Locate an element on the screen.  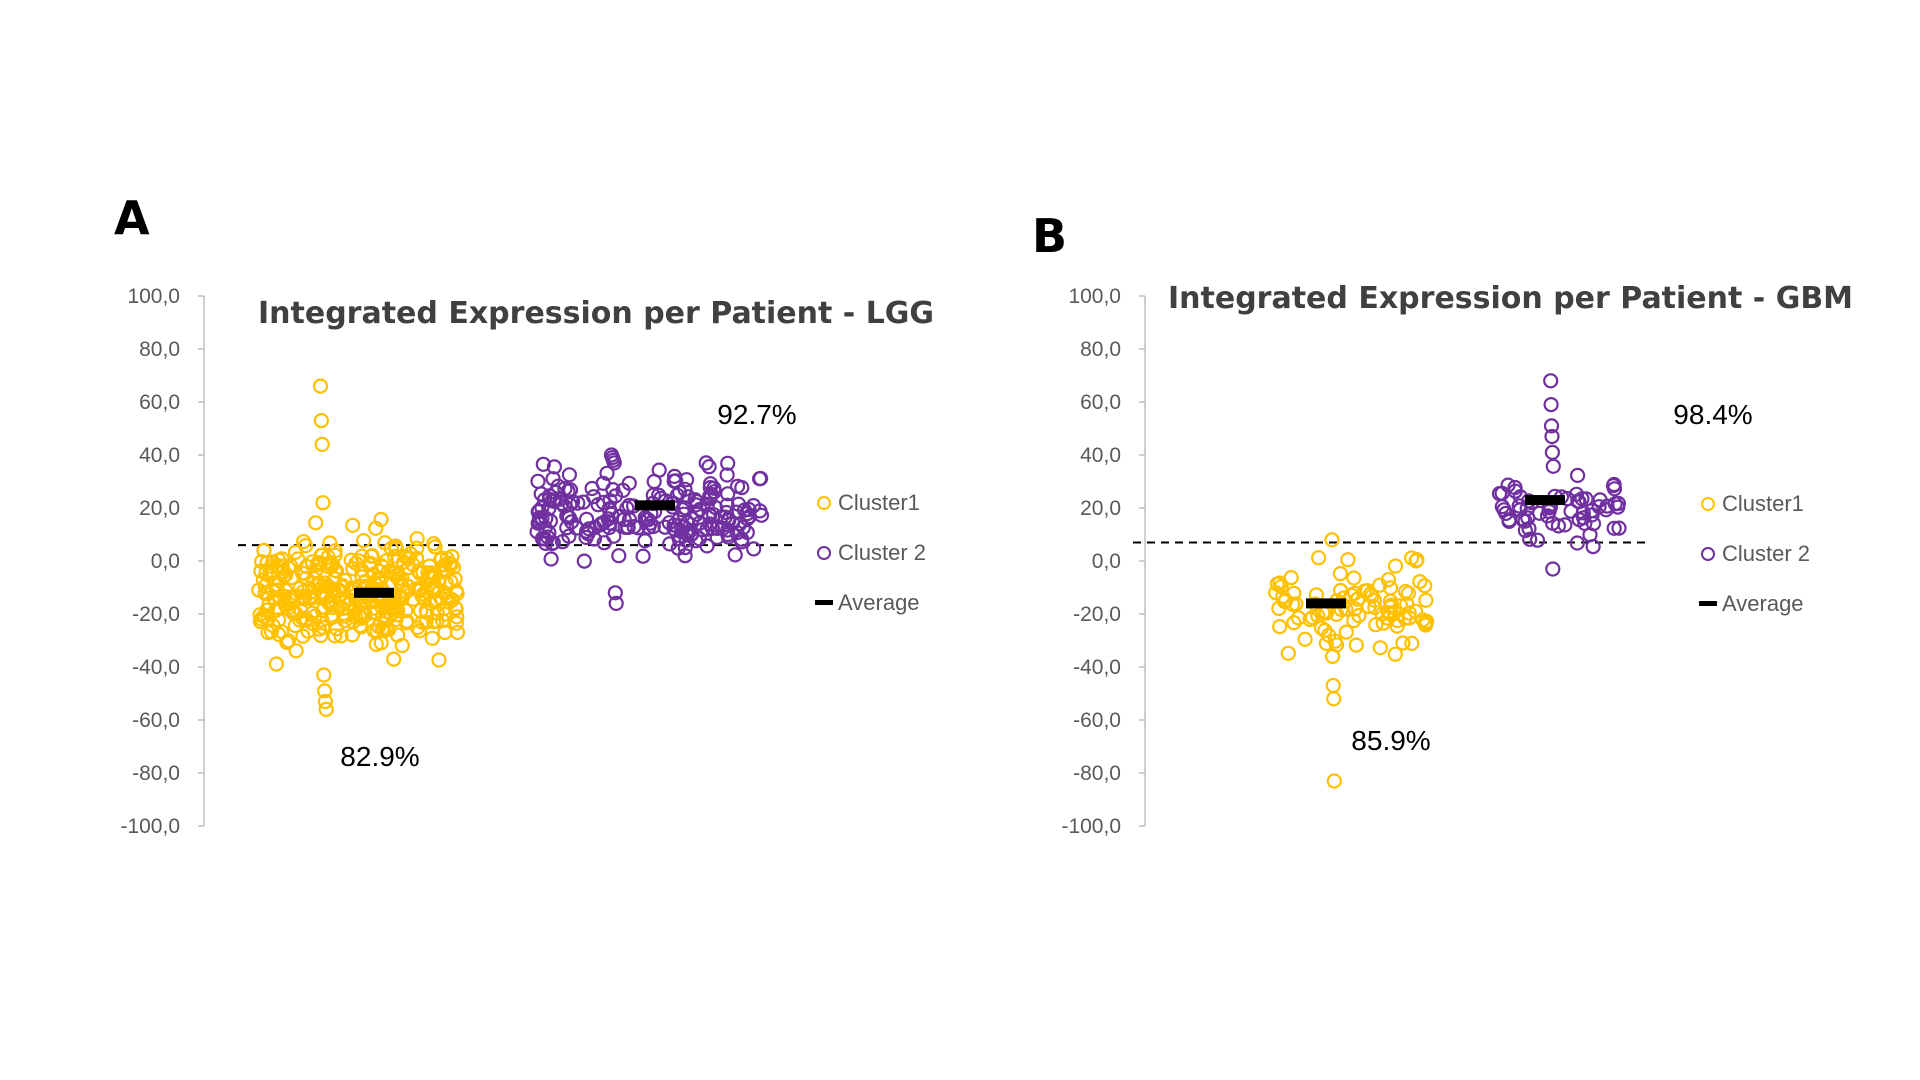
legend-label: Cluster 2 is located at coordinates (882, 552).